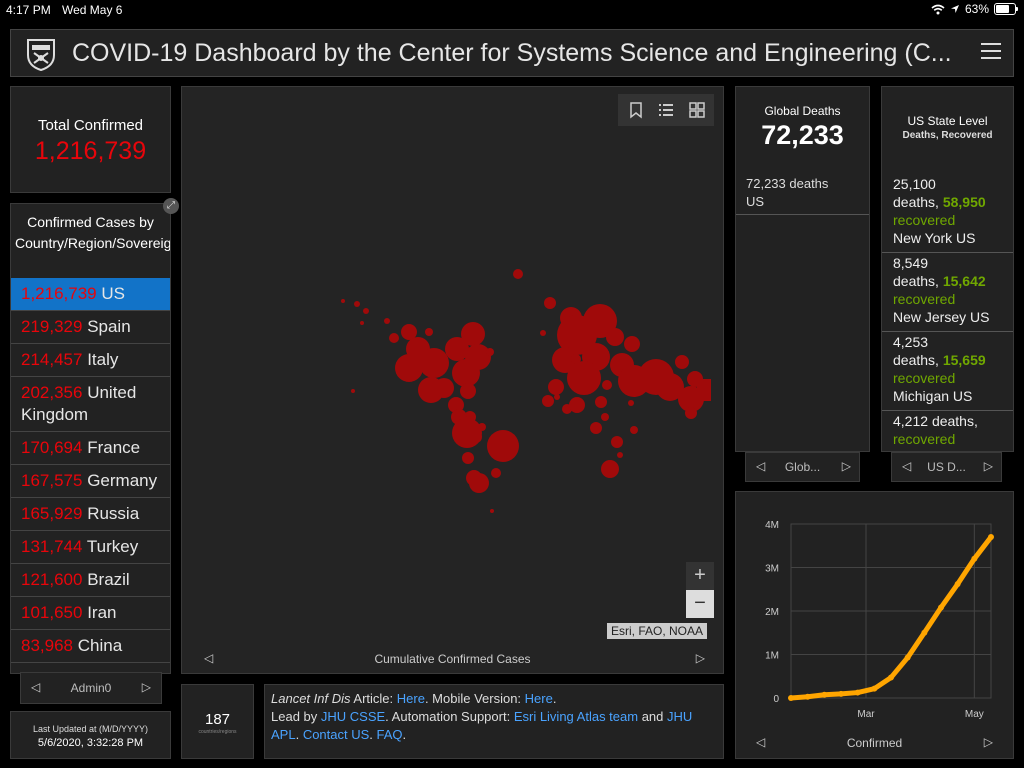 The image size is (1024, 768). Describe the element at coordinates (103, 359) in the screenshot. I see `country-name: Italy` at that location.